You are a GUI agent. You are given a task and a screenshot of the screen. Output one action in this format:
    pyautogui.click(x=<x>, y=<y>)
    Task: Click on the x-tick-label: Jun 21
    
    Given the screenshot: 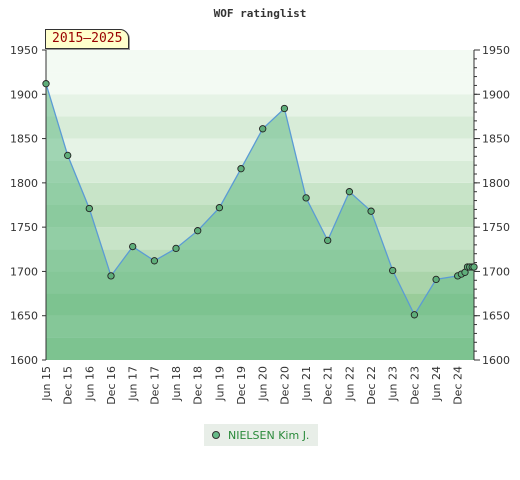 What is the action you would take?
    pyautogui.click(x=306, y=384)
    